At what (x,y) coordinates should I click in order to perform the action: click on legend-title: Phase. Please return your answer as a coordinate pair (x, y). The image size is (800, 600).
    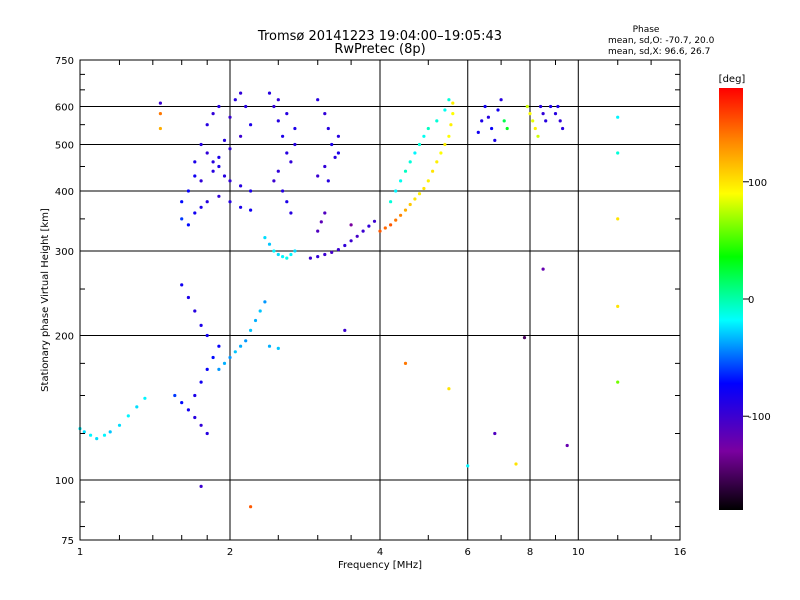
    Looking at the image, I should click on (646, 30).